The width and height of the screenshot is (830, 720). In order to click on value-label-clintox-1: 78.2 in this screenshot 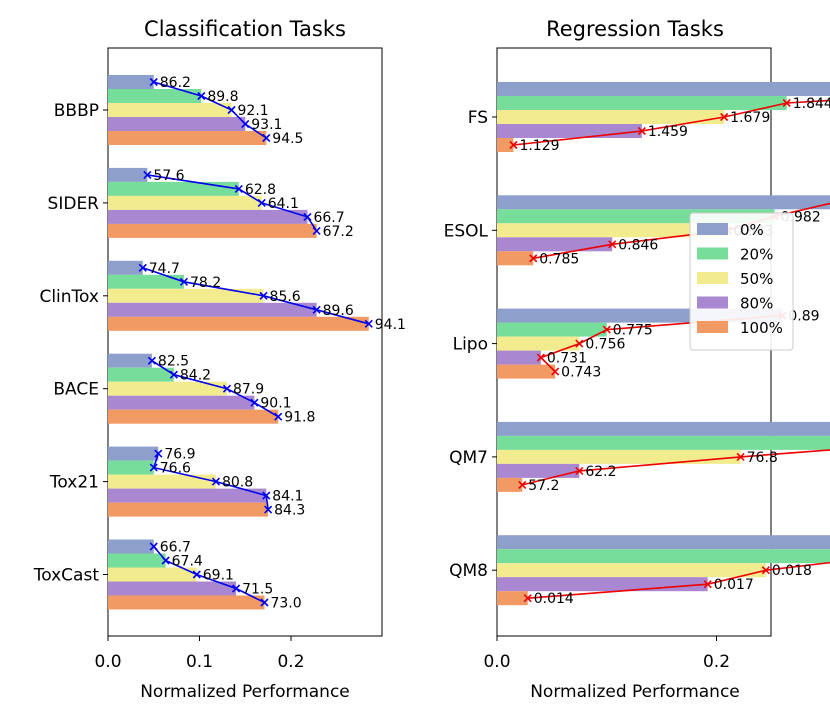, I will do `click(205, 283)`.